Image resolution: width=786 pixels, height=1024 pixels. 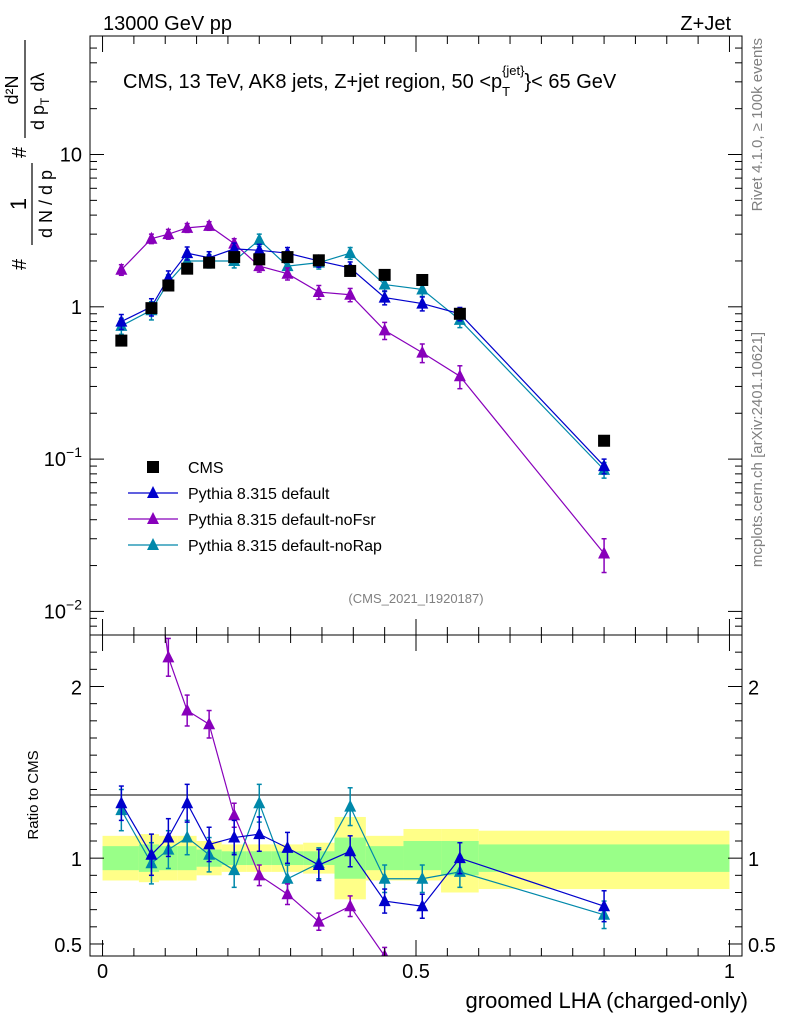 I want to click on main-y-tick-label: 10⁻¹, so click(x=63, y=457).